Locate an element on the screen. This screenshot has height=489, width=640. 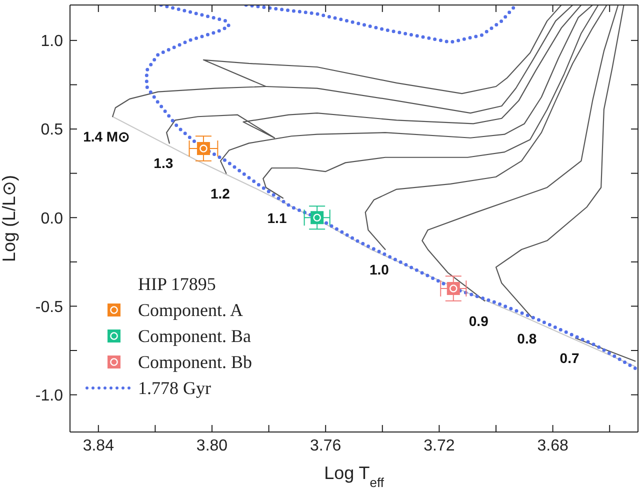
y-tick-label: 0.0 is located at coordinates (52, 219).